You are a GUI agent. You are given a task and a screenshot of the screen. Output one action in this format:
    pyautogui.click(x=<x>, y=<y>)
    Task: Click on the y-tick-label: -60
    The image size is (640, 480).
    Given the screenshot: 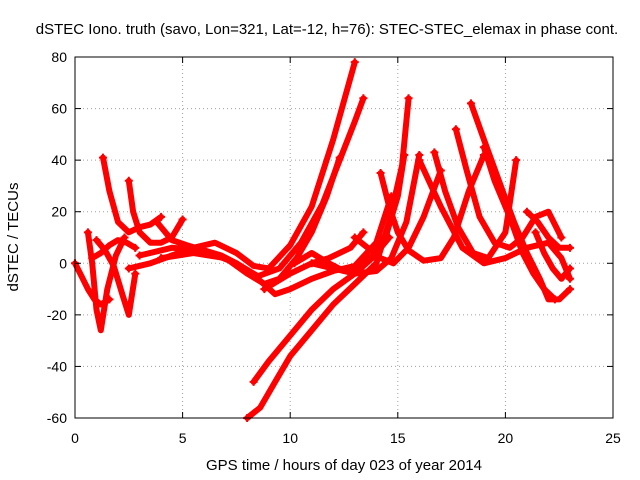 What is the action you would take?
    pyautogui.click(x=57, y=418)
    